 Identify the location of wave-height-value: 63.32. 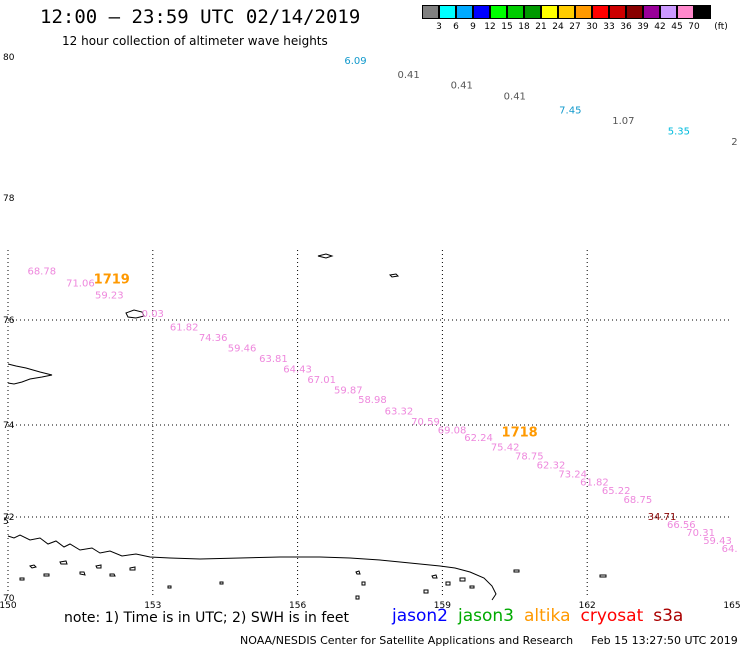
(399, 412).